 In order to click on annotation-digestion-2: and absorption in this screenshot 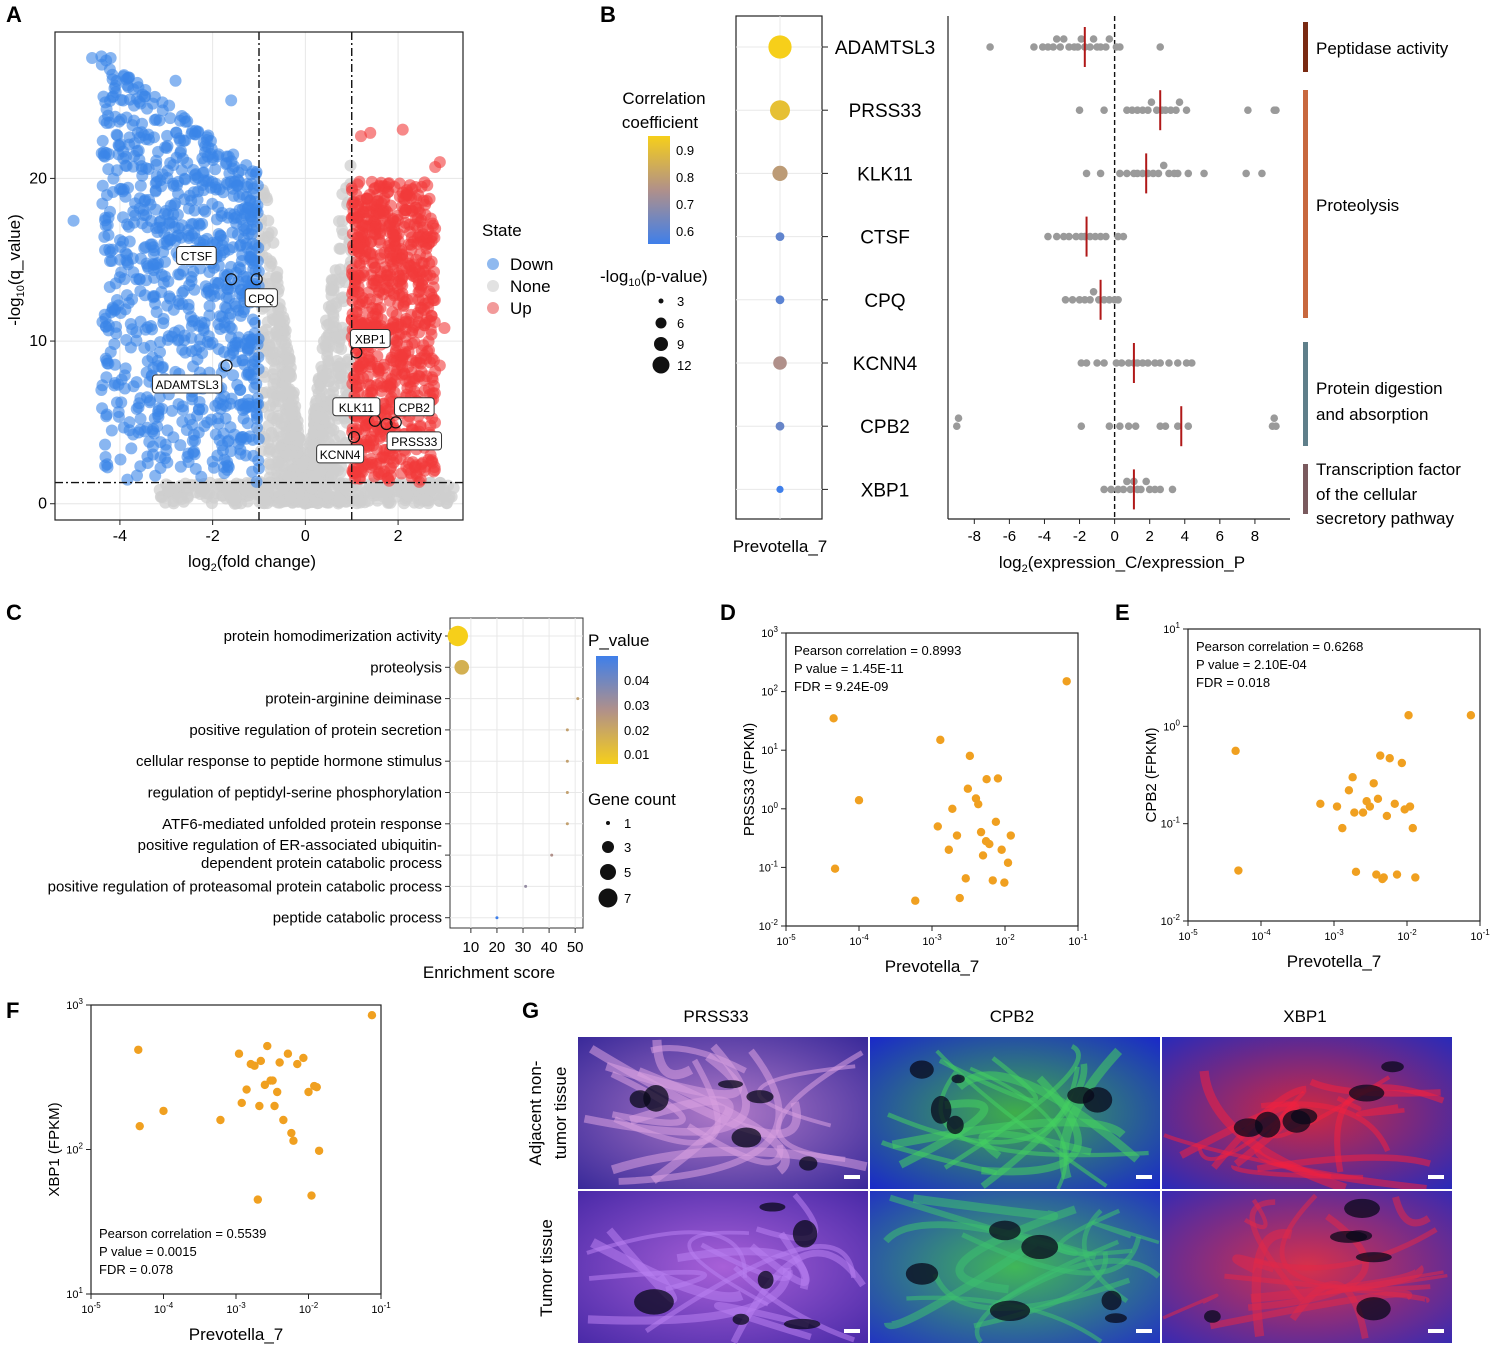, I will do `click(1372, 414)`.